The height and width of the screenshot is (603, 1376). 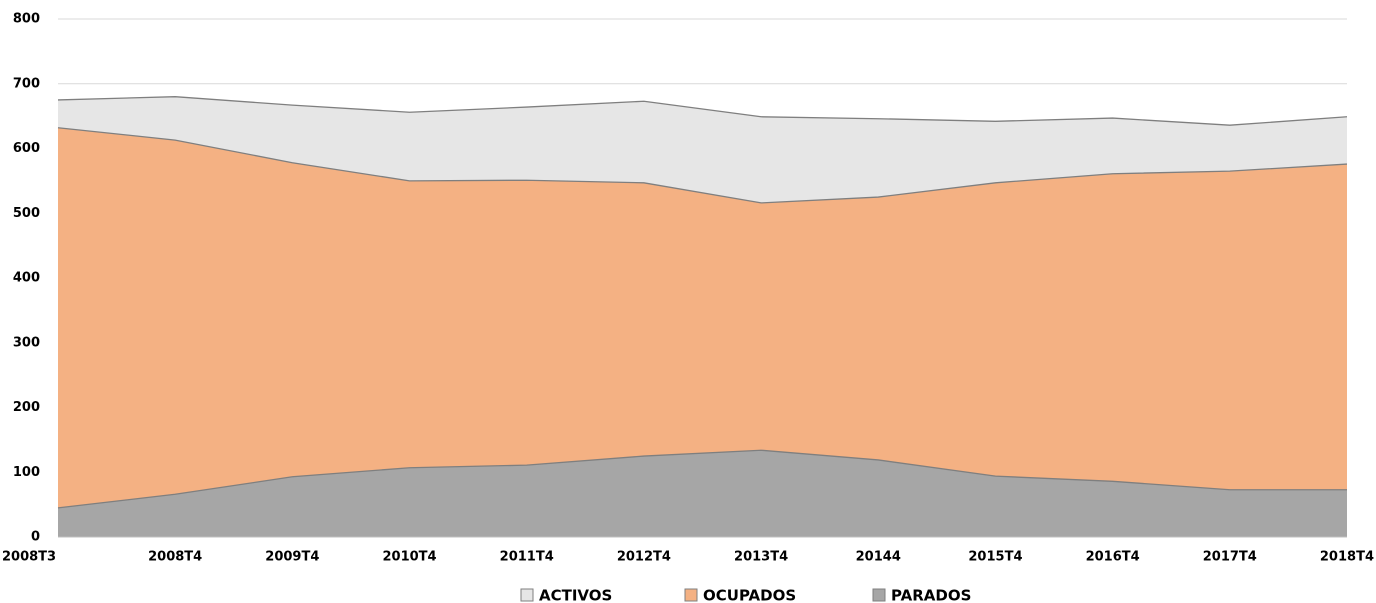 What do you see at coordinates (995, 557) in the screenshot?
I see `x-tick-label: 2015T4` at bounding box center [995, 557].